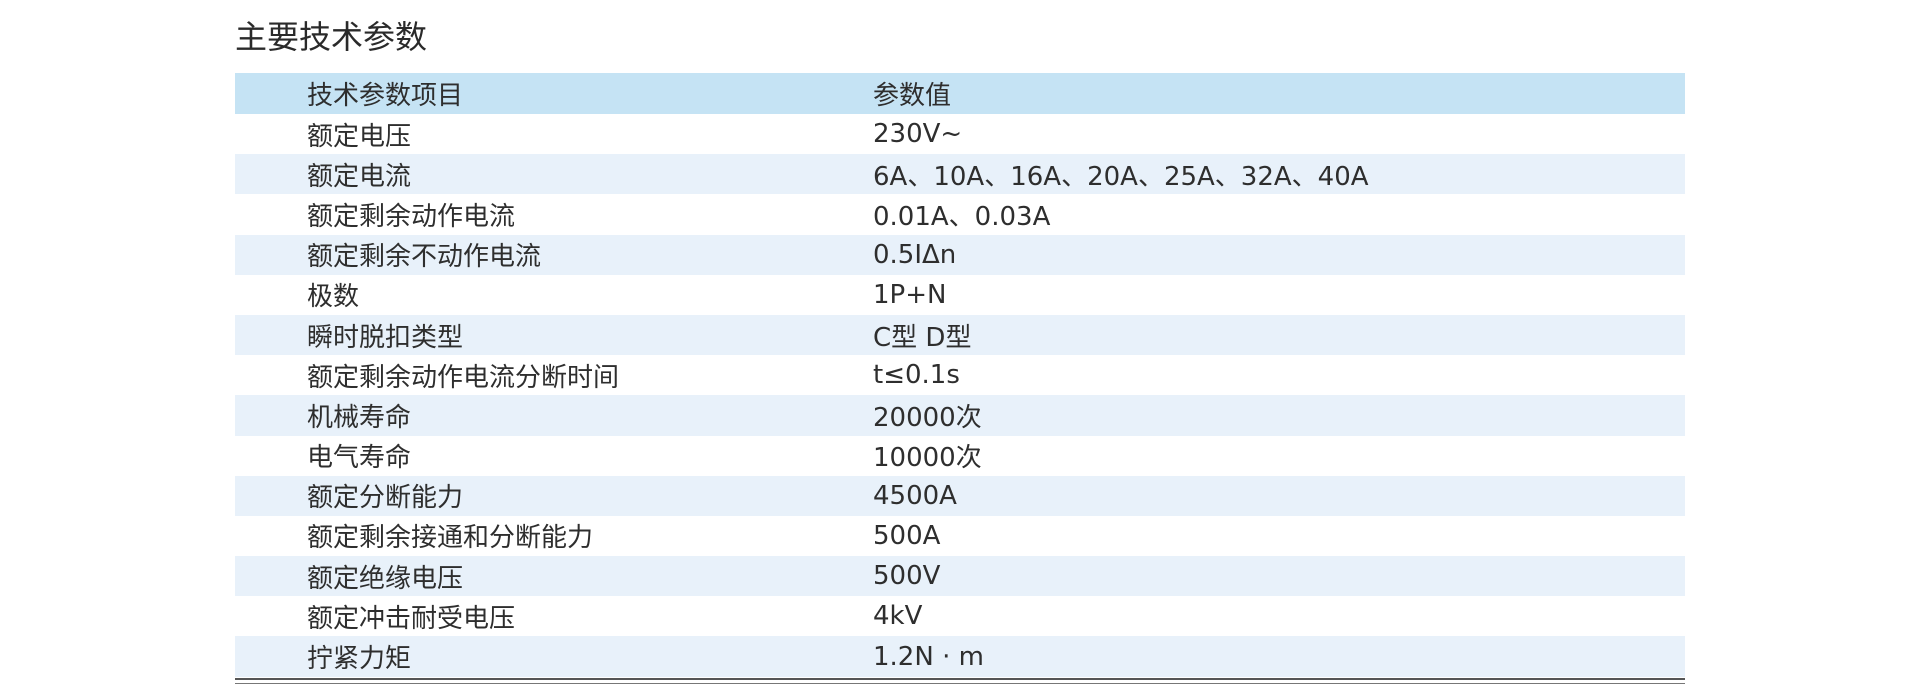  What do you see at coordinates (915, 495) in the screenshot?
I see `param-value: 4500A` at bounding box center [915, 495].